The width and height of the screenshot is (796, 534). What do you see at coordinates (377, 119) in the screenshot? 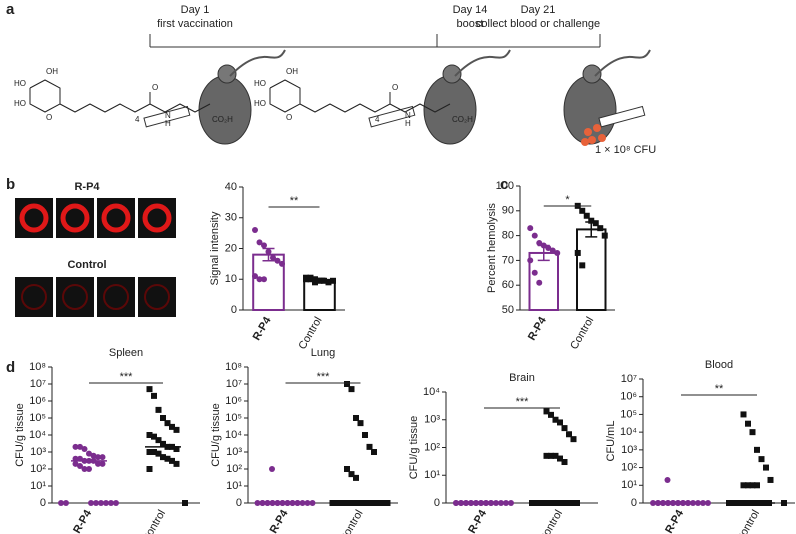
I see `atom-label: 4` at bounding box center [377, 119].